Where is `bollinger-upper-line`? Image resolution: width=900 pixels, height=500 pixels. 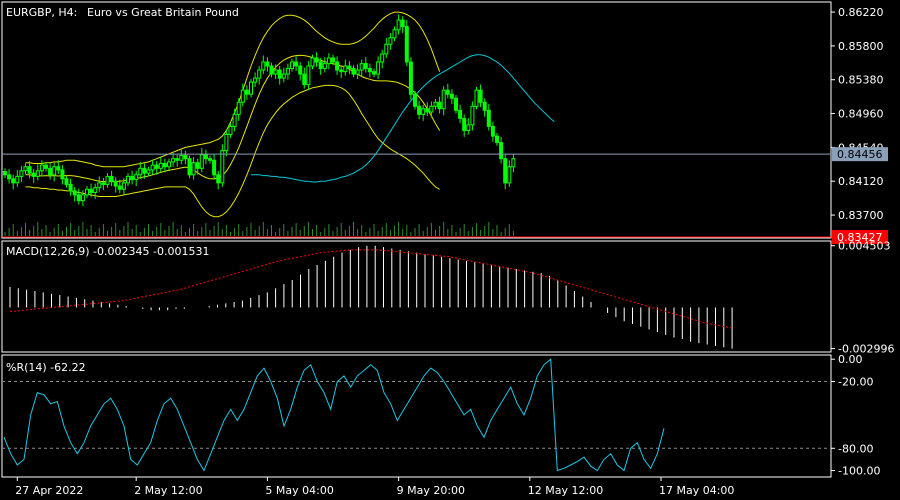 bollinger-upper-line is located at coordinates (233, 89).